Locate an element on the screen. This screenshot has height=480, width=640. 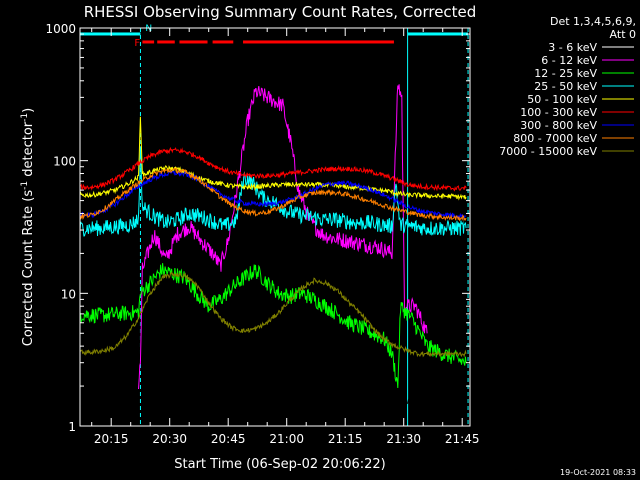
y-tick-label: 1000 is located at coordinates (60, 29).